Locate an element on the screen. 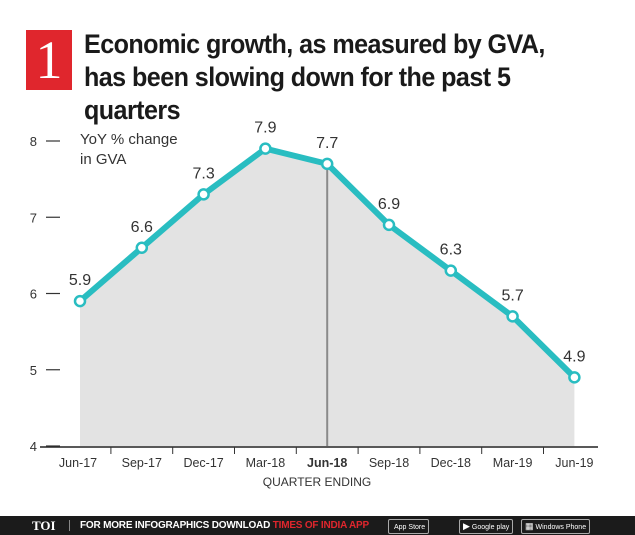 This screenshot has width=635, height=535. x-tick-label: Mar-18 is located at coordinates (266, 463).